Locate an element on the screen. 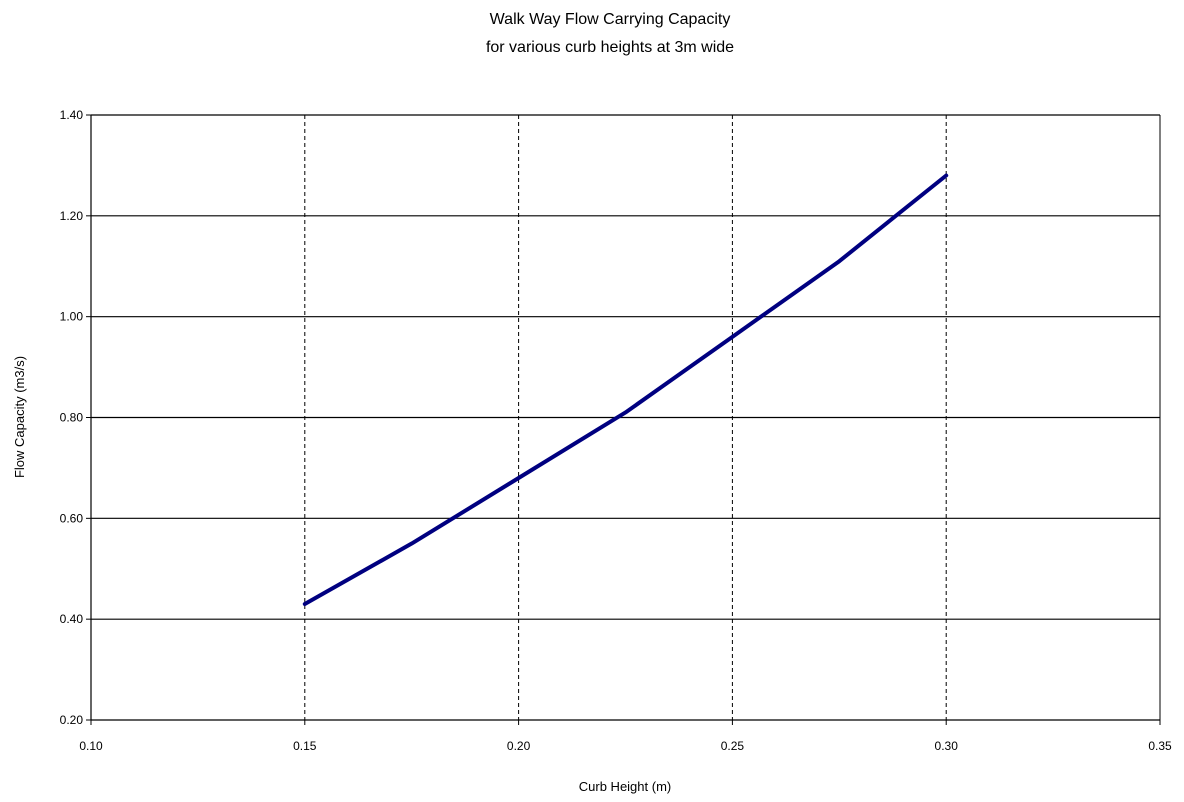  chart-title: Walk Way Flow Carrying Capacity is located at coordinates (610, 19).